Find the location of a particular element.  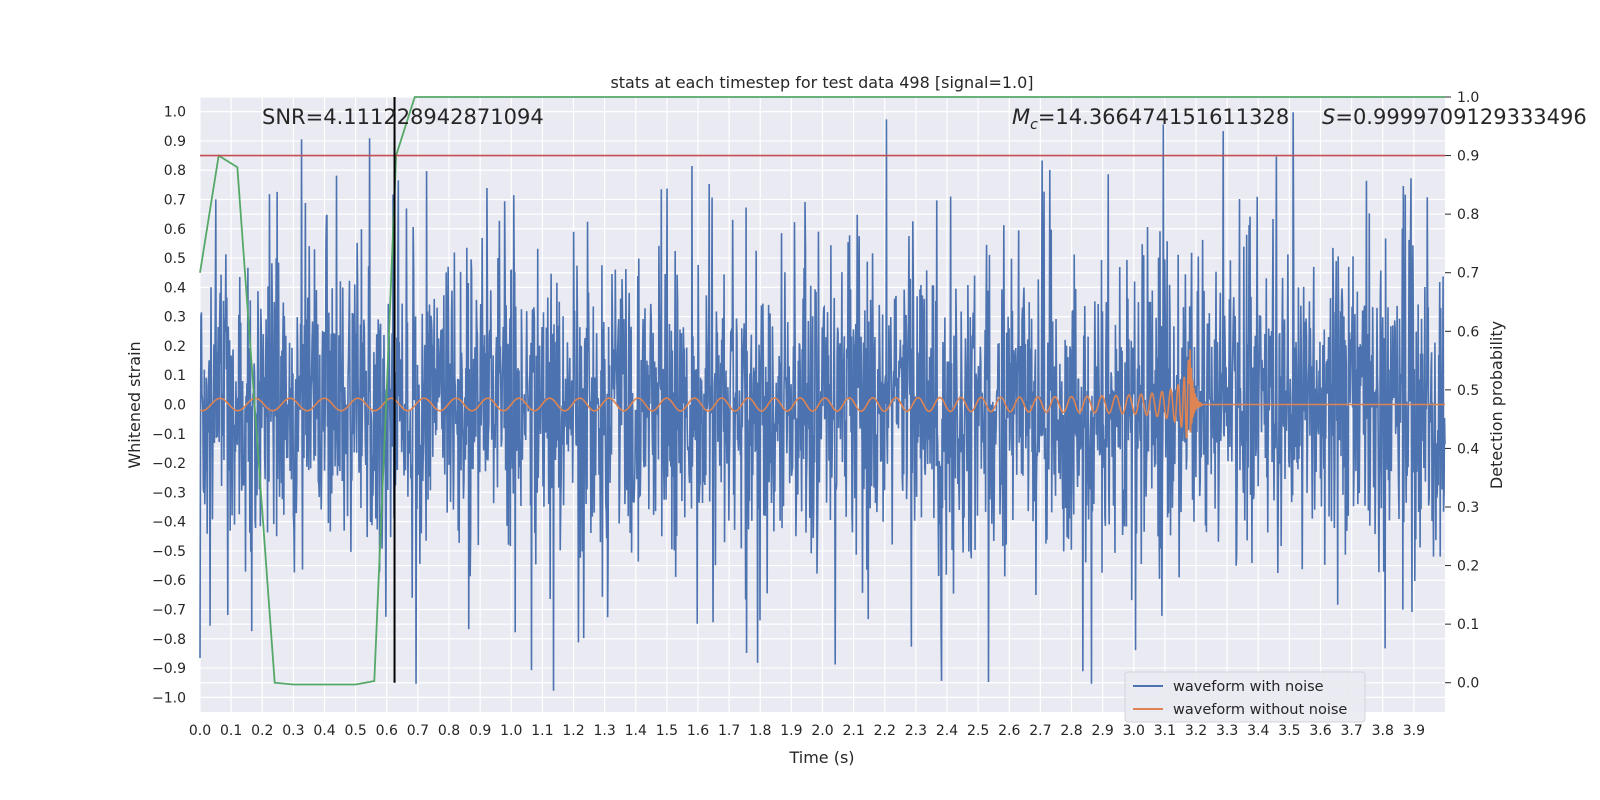

clean-line is located at coordinates (822, 394).